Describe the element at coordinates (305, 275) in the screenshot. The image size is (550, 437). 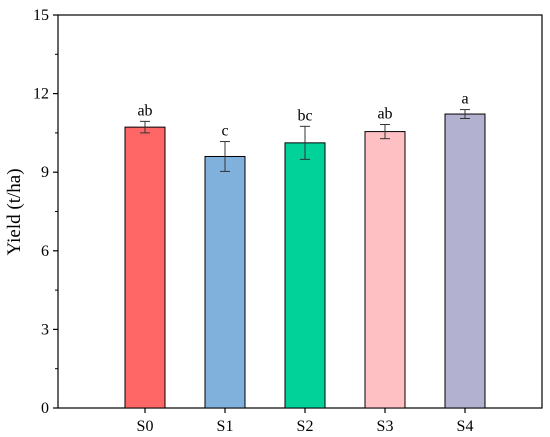
I see `bar-s2` at that location.